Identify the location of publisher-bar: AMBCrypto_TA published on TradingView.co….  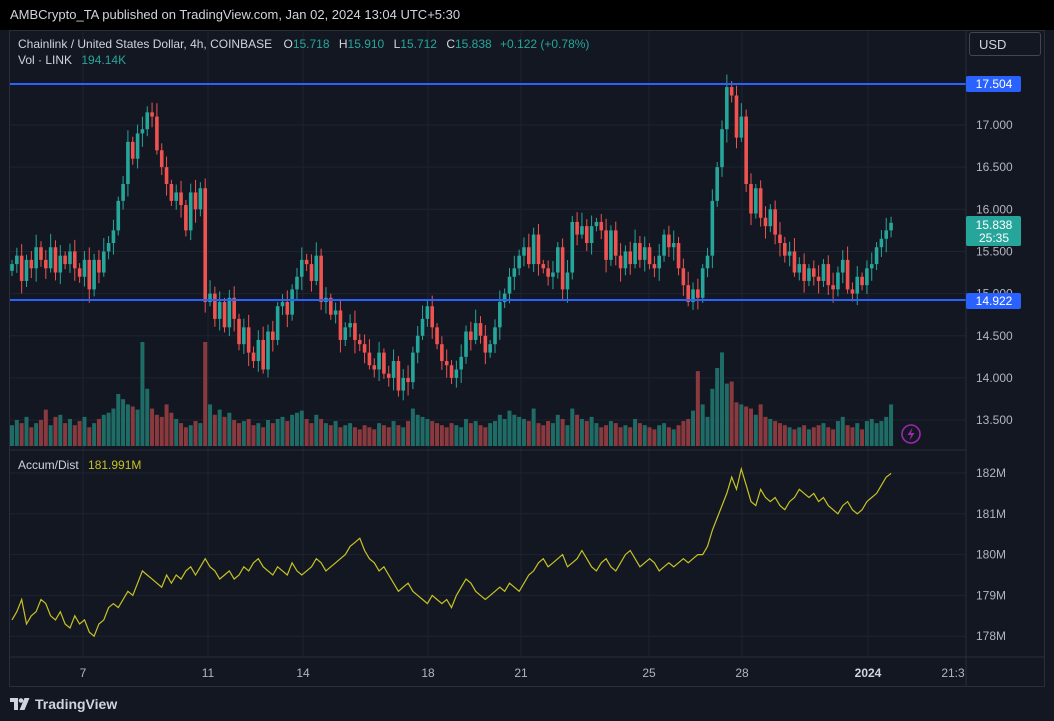
(527, 15).